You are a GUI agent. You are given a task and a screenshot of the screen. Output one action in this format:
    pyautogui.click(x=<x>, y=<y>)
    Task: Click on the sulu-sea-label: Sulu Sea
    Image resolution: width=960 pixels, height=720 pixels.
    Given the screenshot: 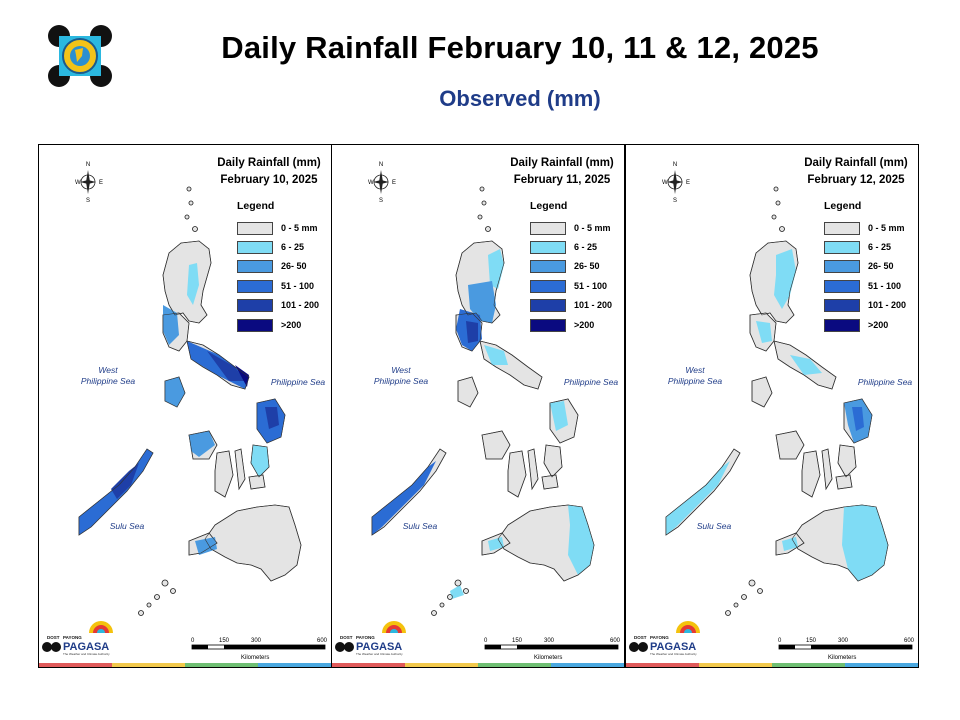 What is the action you would take?
    pyautogui.click(x=714, y=526)
    